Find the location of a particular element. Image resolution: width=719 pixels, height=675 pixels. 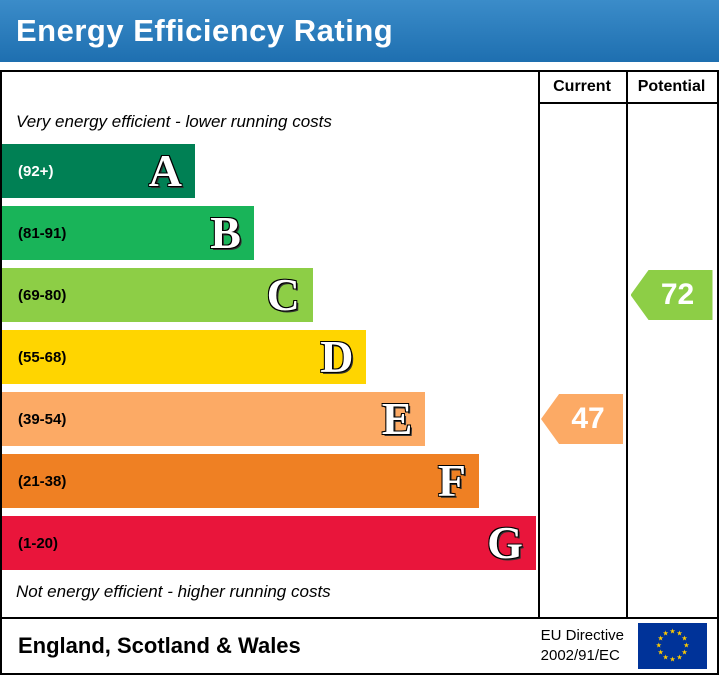

band-range-label: (1-20) is located at coordinates (38, 543).